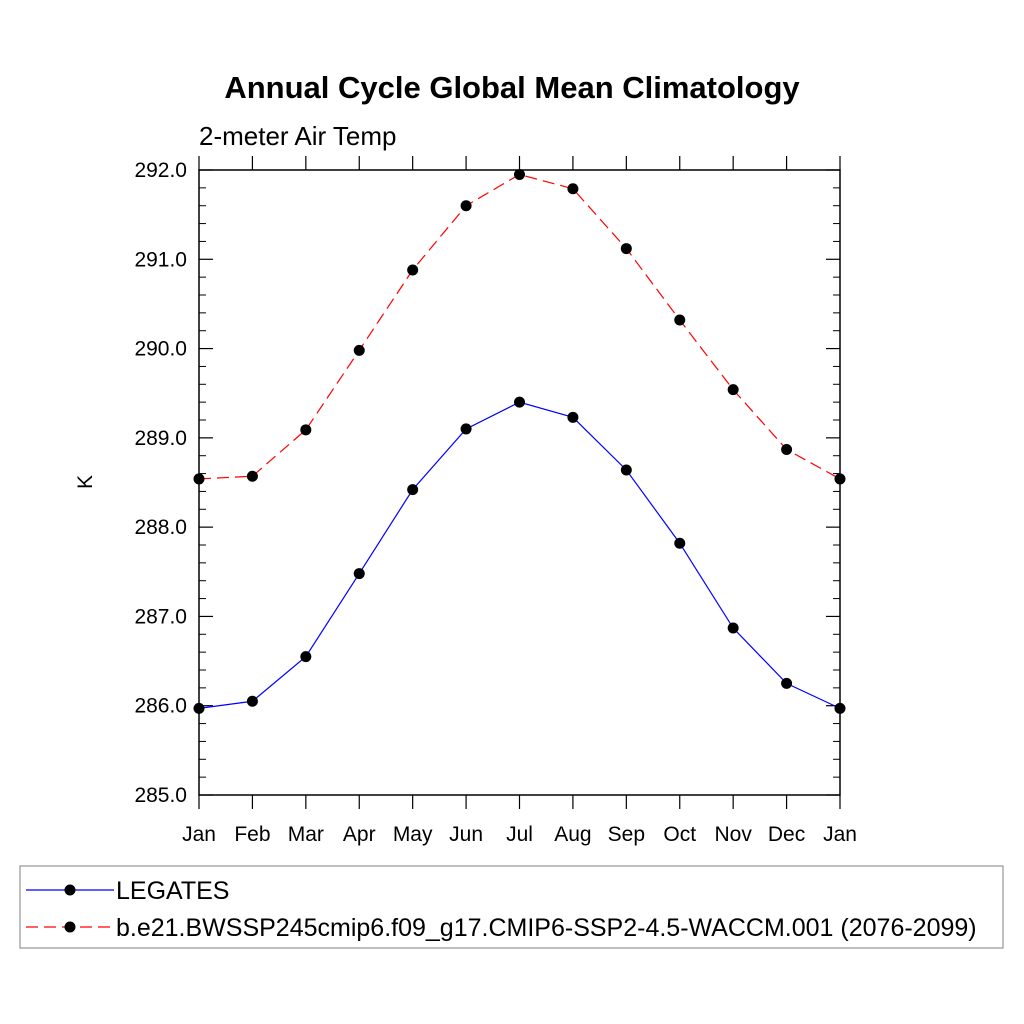  I want to click on x-tick-label: Sep, so click(626, 834).